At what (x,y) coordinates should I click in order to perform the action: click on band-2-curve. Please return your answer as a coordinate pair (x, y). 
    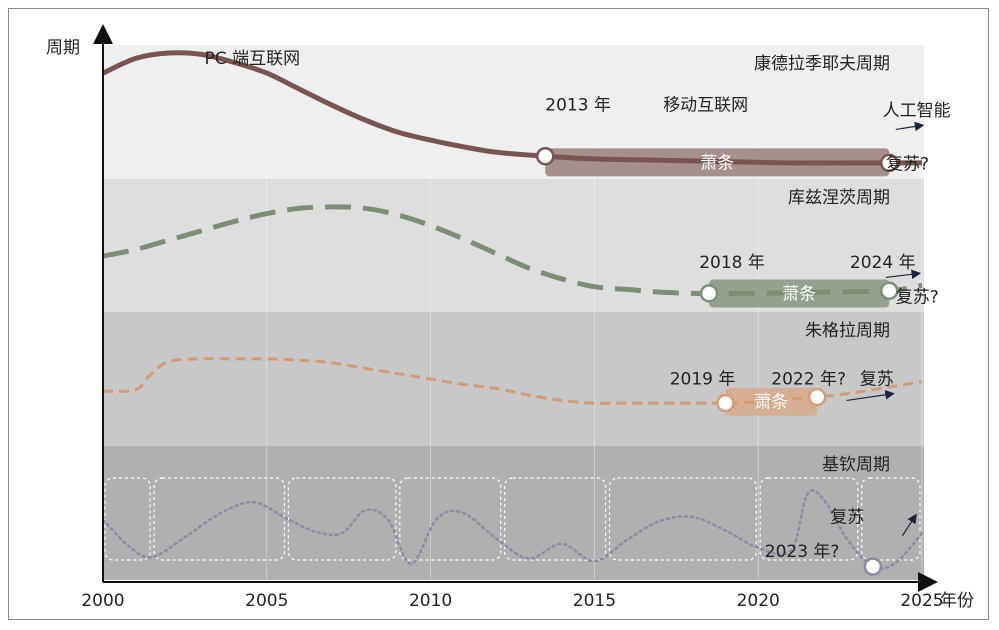
    Looking at the image, I should click on (512, 250).